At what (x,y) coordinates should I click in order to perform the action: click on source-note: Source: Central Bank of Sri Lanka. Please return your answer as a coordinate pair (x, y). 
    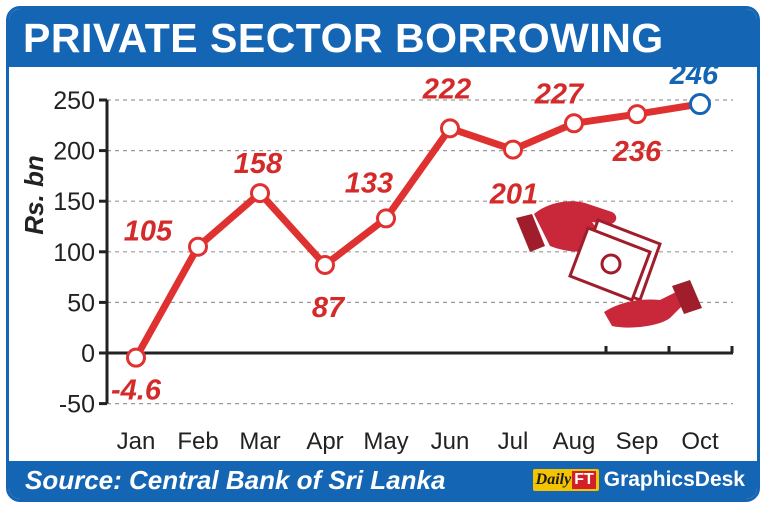
    Looking at the image, I should click on (235, 480).